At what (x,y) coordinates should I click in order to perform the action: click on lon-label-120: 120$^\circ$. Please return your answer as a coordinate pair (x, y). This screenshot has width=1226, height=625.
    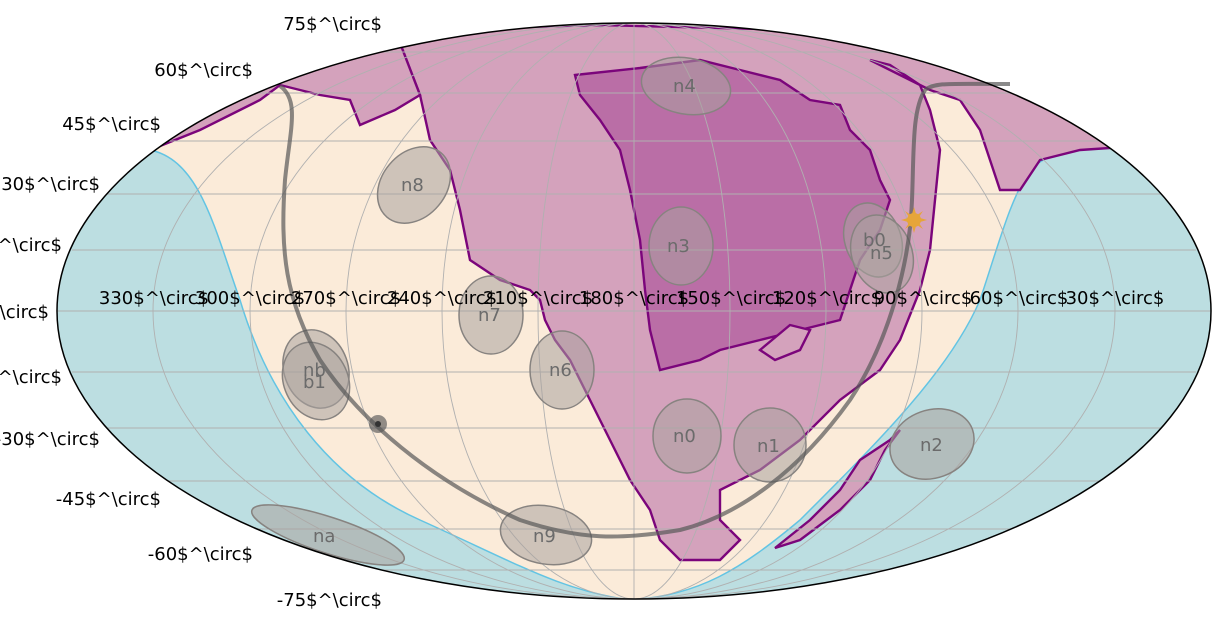
    Looking at the image, I should click on (827, 298).